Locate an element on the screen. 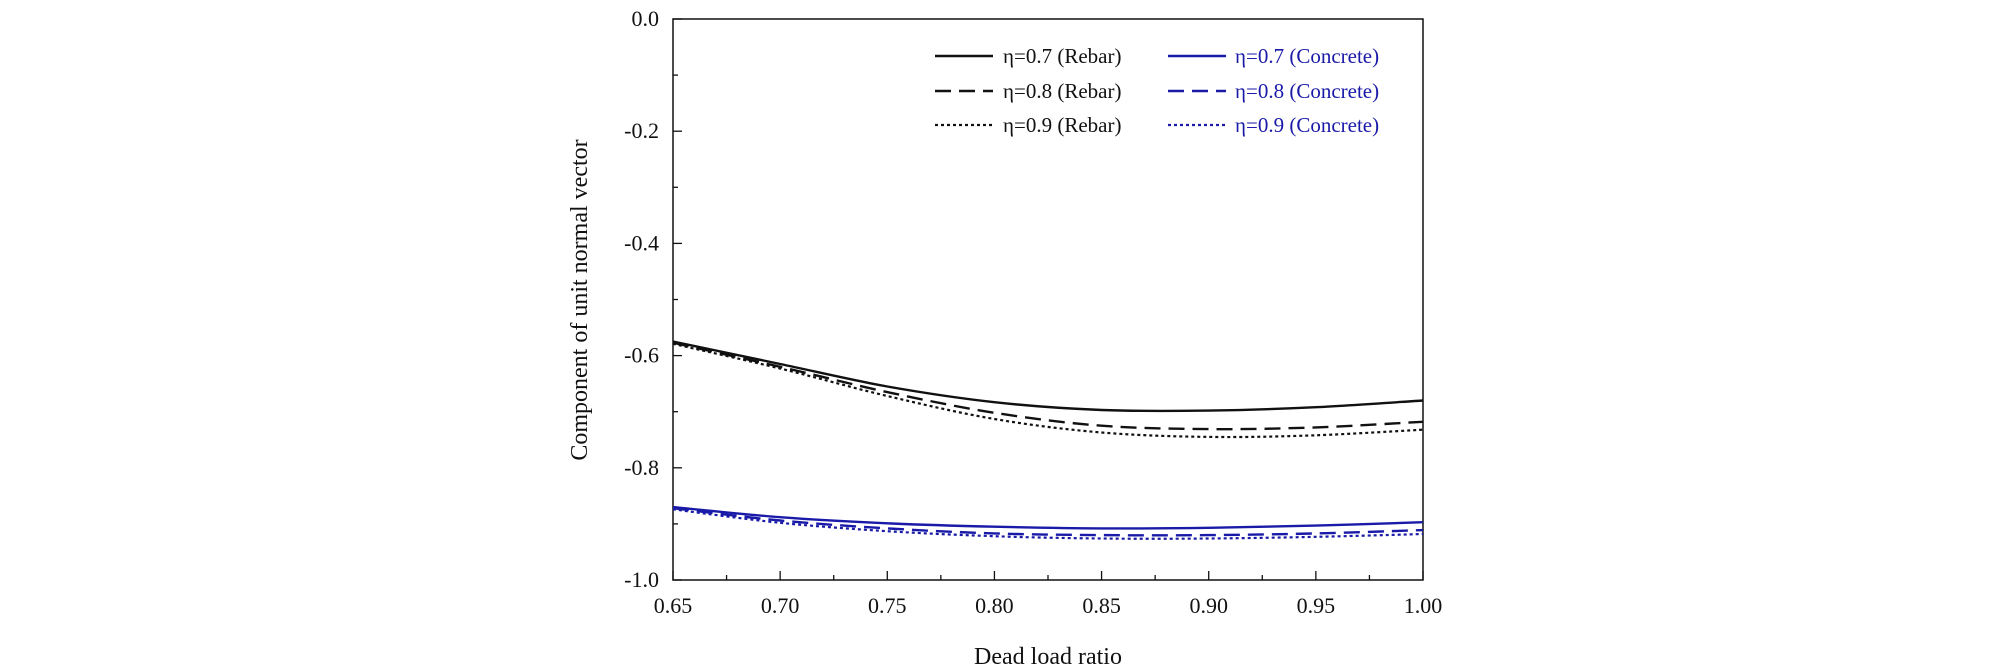 This screenshot has height=672, width=2008. y-tick-label: 0.0 is located at coordinates (646, 18).